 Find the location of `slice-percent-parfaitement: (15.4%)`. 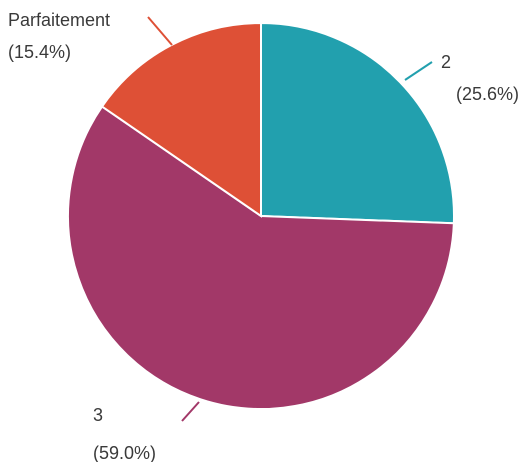

slice-percent-parfaitement: (15.4%) is located at coordinates (39, 52).